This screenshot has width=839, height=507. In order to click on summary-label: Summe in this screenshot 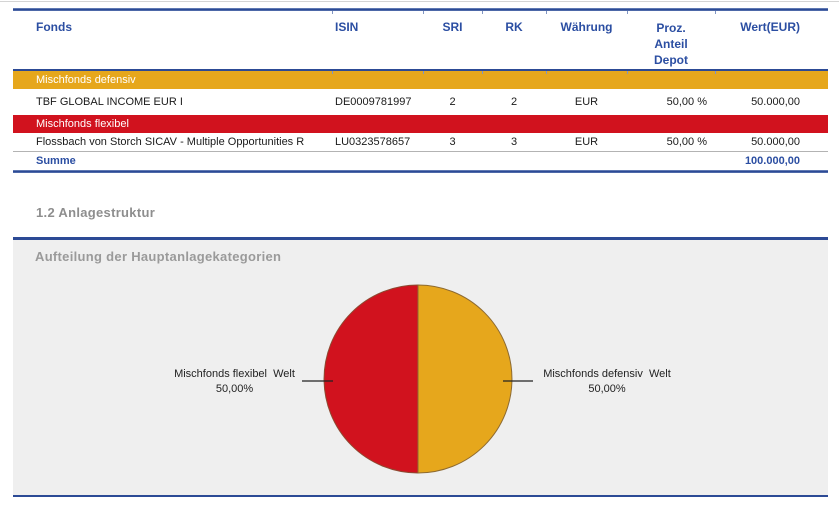, I will do `click(56, 161)`.